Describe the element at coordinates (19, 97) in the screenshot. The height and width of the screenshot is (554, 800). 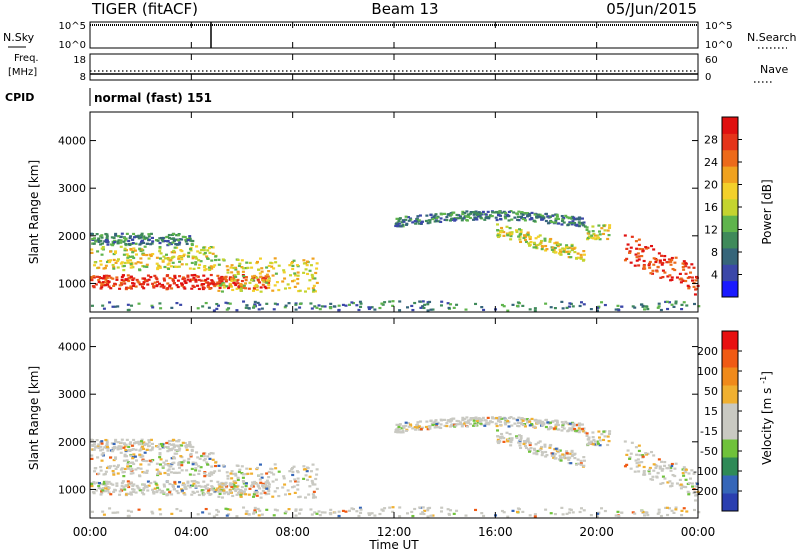
I see `cpid-label: CPID` at that location.